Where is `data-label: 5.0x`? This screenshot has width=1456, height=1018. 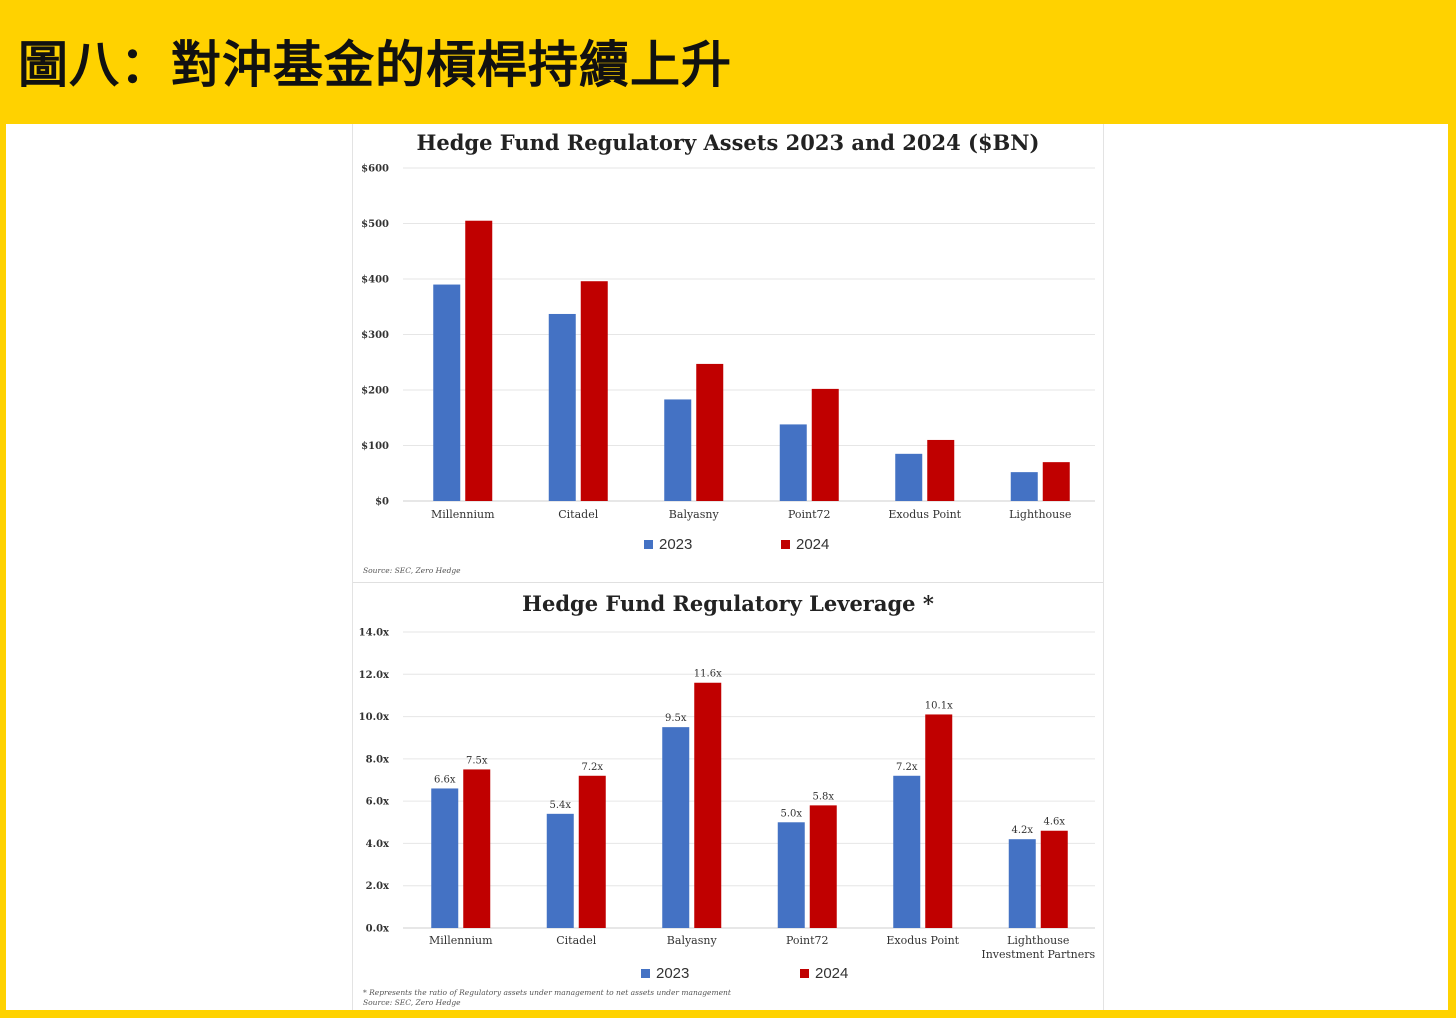 data-label: 5.0x is located at coordinates (791, 813).